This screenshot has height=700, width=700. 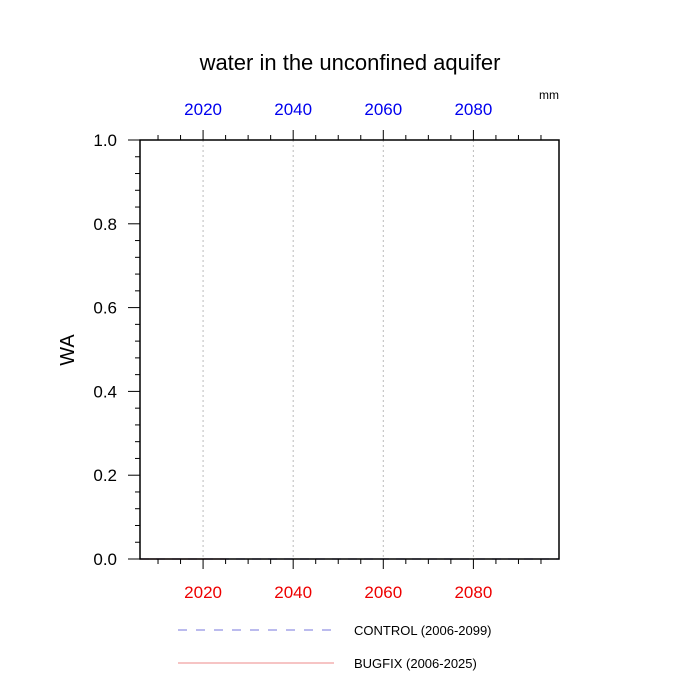 What do you see at coordinates (383, 592) in the screenshot?
I see `x-bottom-tick-label-2060: 2060` at bounding box center [383, 592].